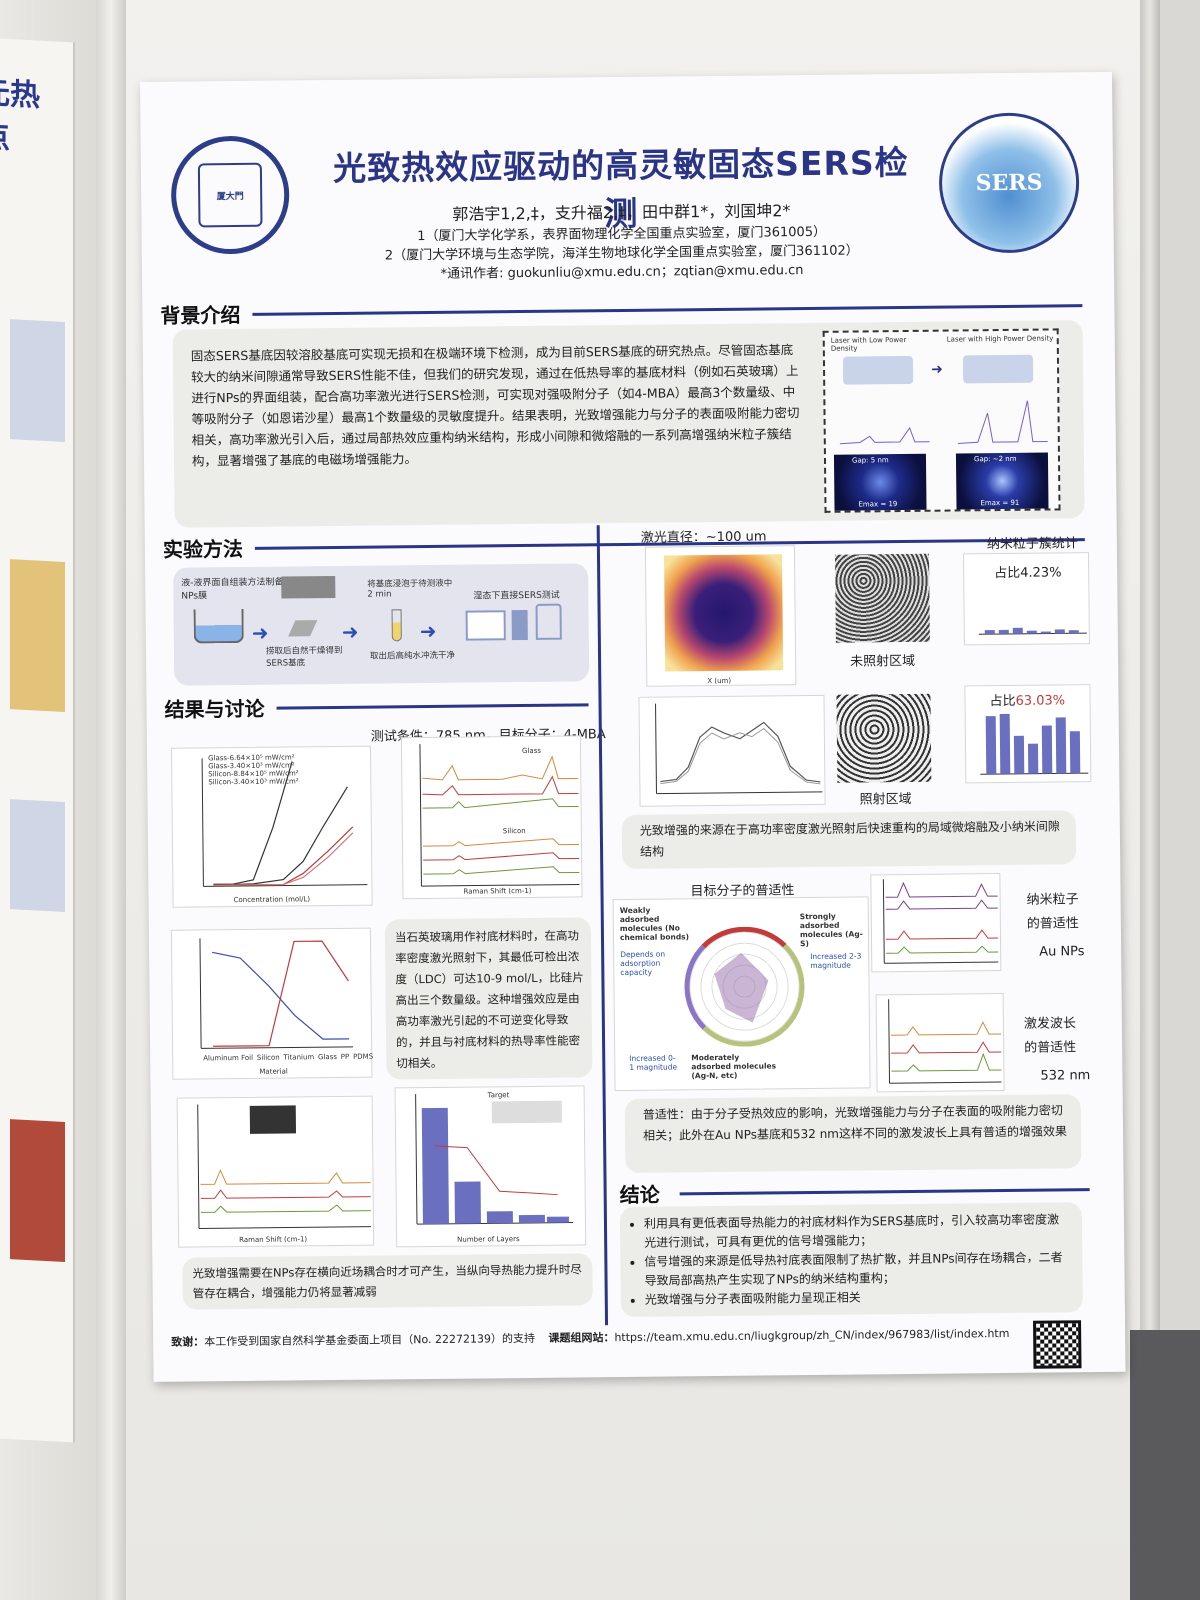 The width and height of the screenshot is (1200, 1600). I want to click on unirradiated-label: 未照射区域, so click(883, 661).